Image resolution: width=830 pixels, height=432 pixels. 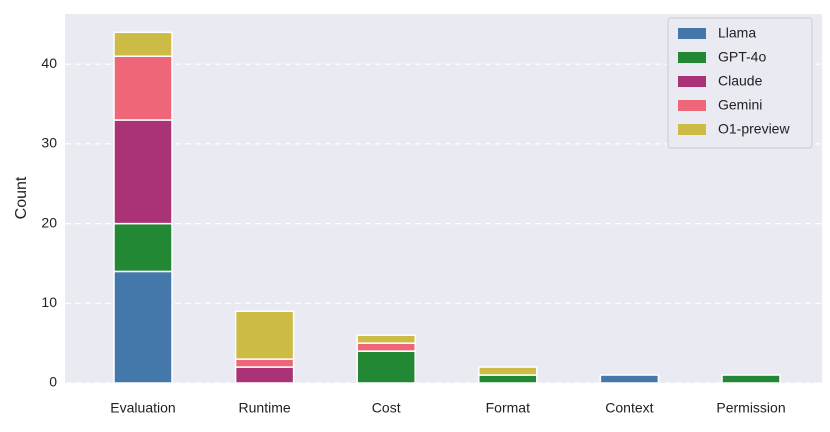 I want to click on y-tick-label: 40, so click(x=49, y=63).